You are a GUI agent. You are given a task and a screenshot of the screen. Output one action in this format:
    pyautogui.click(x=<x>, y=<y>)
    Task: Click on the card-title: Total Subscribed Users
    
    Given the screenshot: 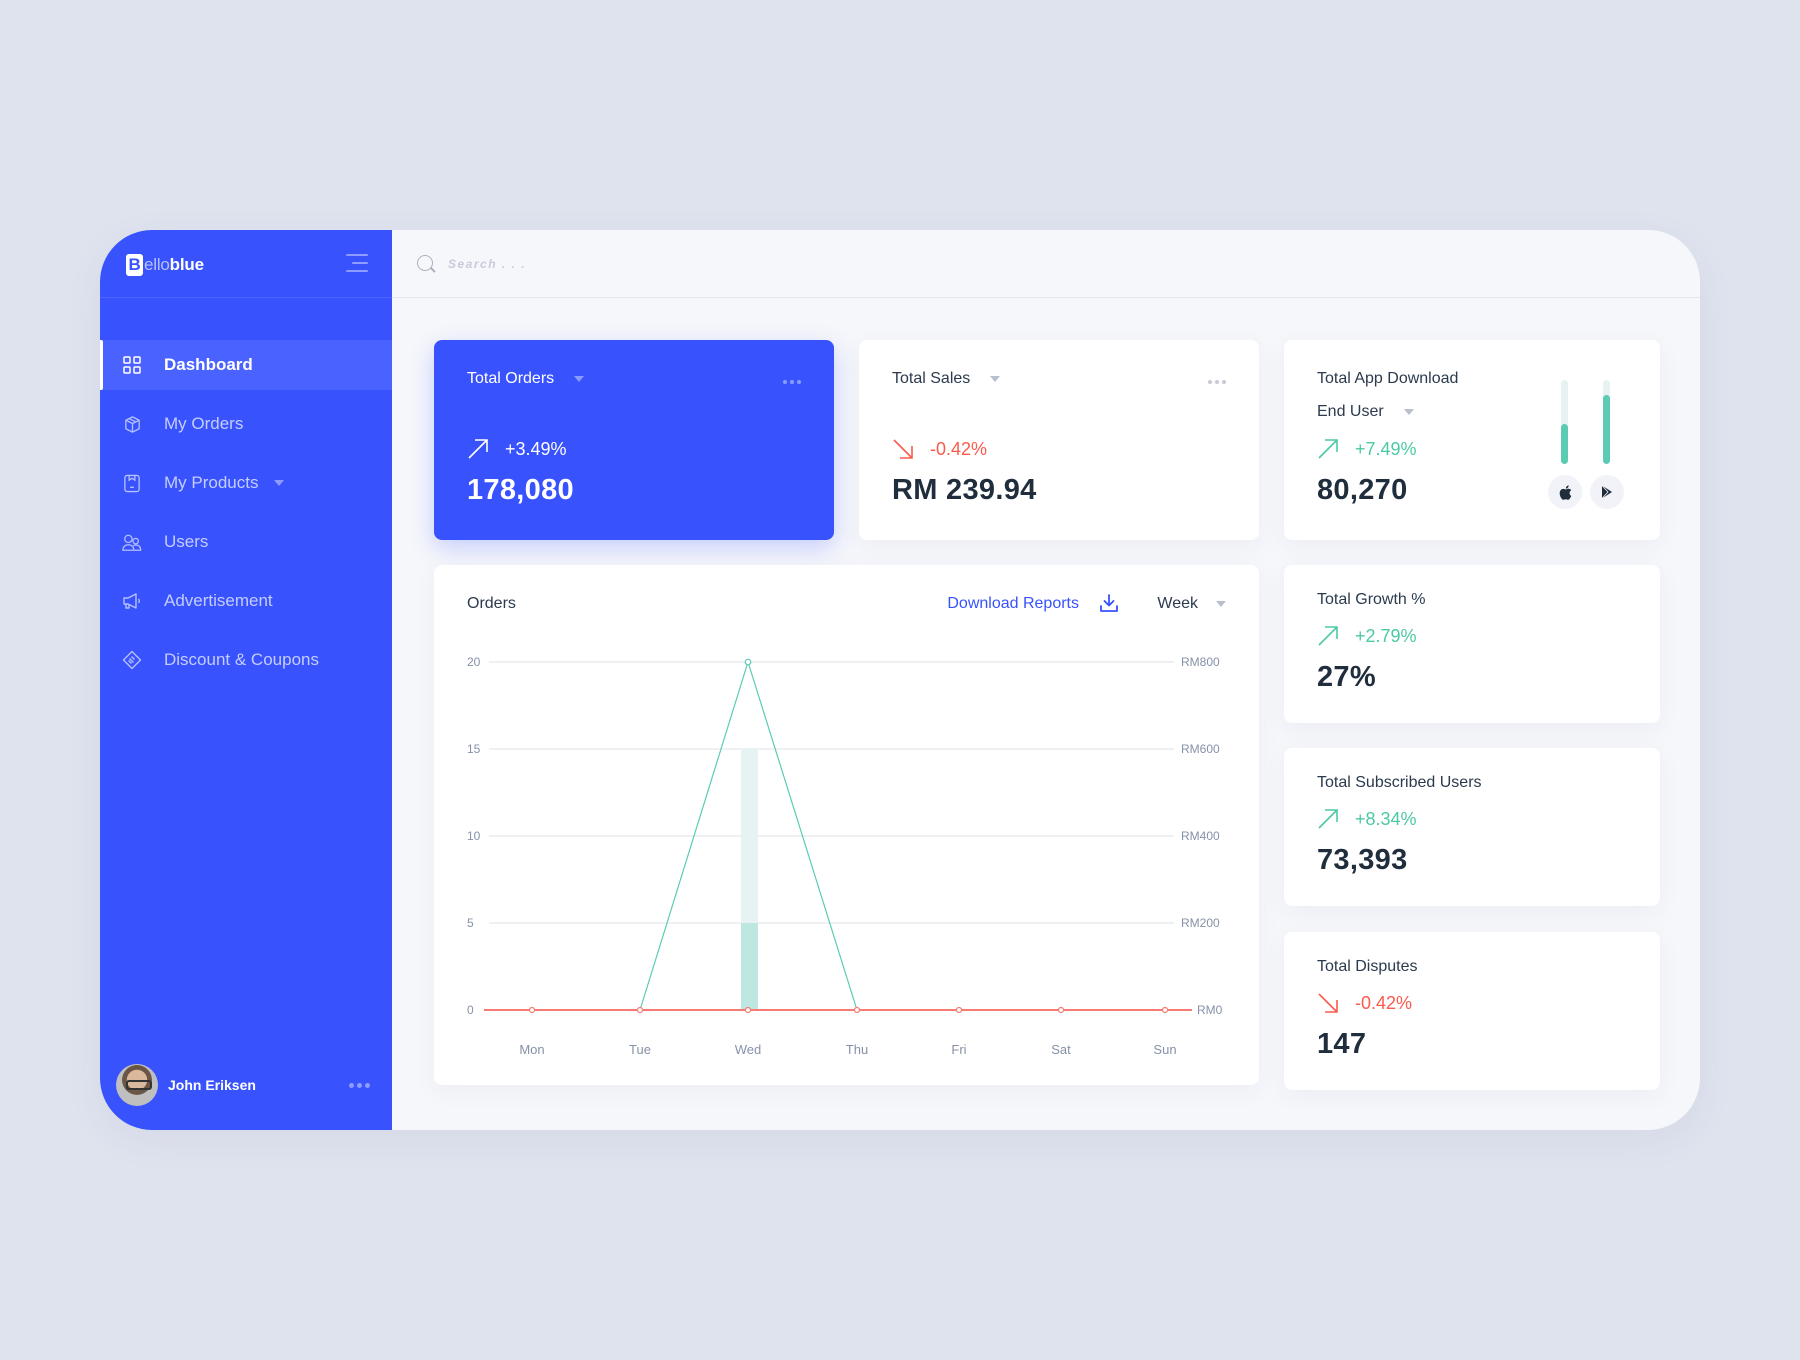 What is the action you would take?
    pyautogui.click(x=1399, y=782)
    